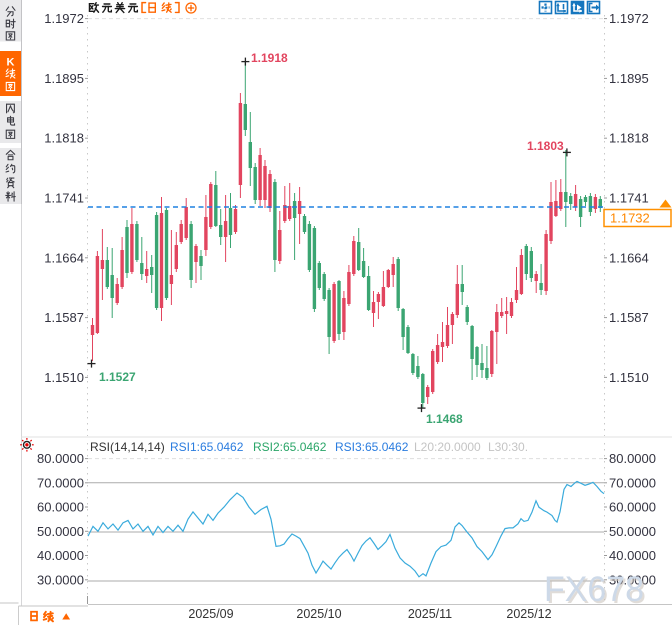 The width and height of the screenshot is (672, 625). Describe the element at coordinates (11, 63) in the screenshot. I see `svg-text: K` at that location.